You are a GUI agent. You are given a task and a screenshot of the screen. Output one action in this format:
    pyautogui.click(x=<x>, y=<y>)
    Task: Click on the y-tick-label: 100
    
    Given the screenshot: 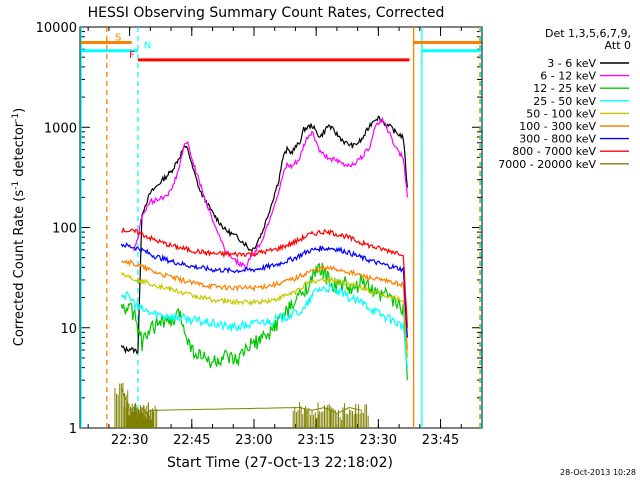 What is the action you would take?
    pyautogui.click(x=64, y=229)
    